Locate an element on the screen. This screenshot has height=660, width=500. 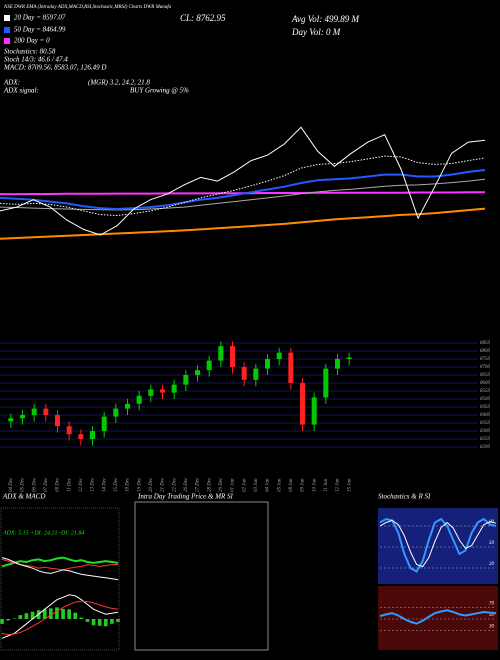
adx-label: ADX: is located at coordinates (11, 83).